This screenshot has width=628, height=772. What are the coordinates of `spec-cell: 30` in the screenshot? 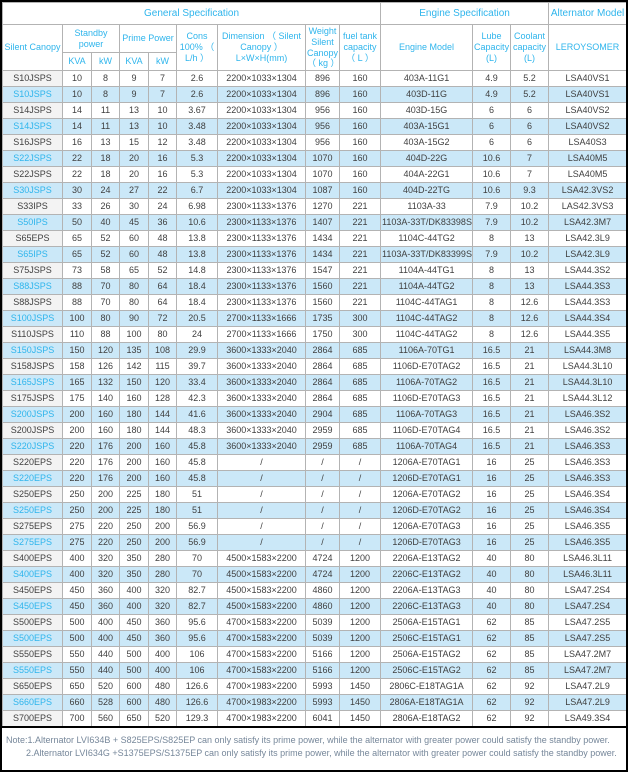 It's located at (134, 207).